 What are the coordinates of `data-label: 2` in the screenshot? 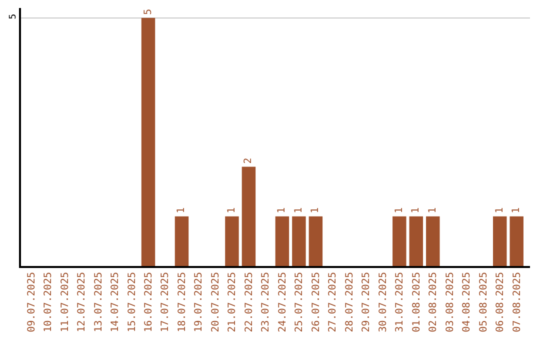 It's located at (248, 161).